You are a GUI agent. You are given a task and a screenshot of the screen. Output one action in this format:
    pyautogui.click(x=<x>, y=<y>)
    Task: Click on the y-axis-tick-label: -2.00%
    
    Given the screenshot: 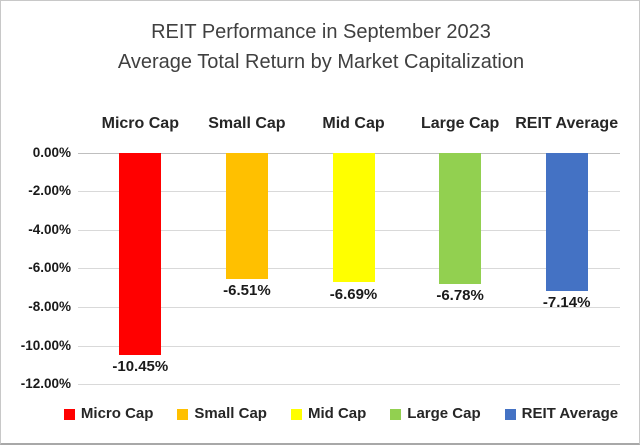 What is the action you would take?
    pyautogui.click(x=49, y=191)
    